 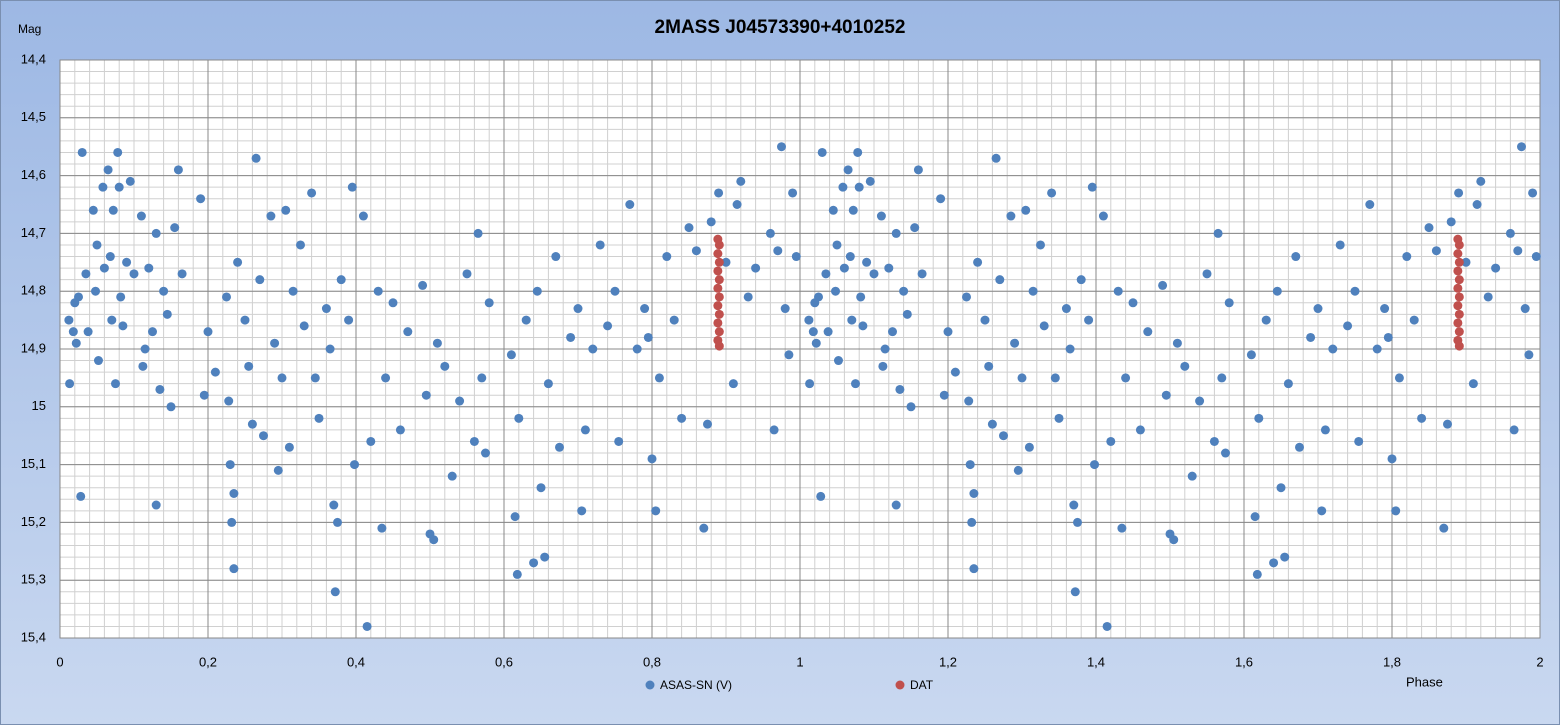 What do you see at coordinates (1539, 661) in the screenshot?
I see `x-tick-label: 2` at bounding box center [1539, 661].